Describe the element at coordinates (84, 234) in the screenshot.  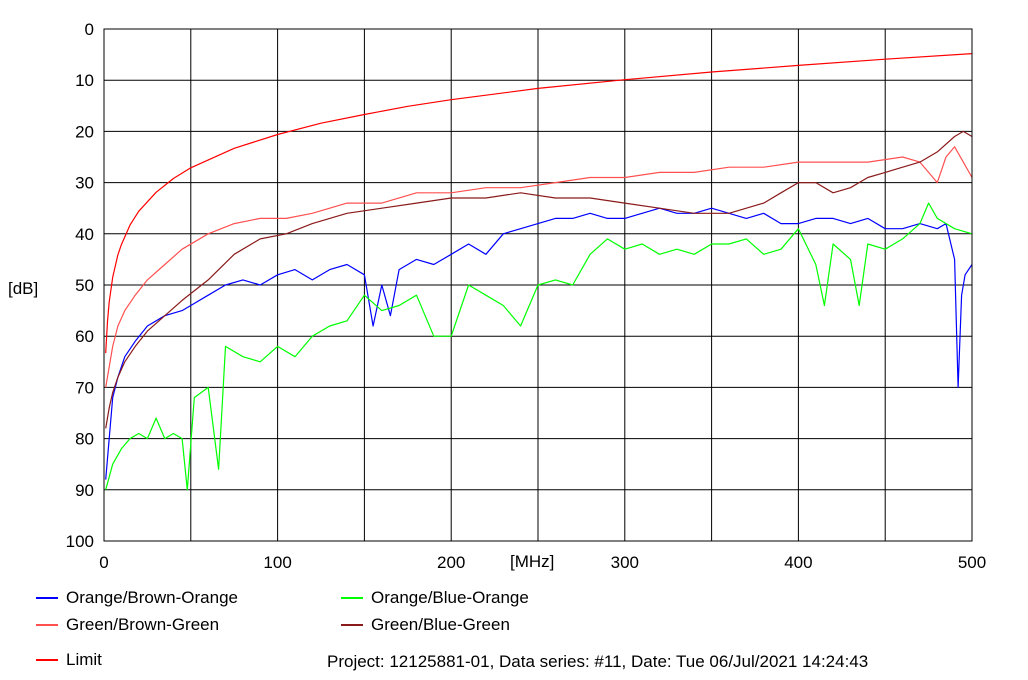
I see `y-tick-label: 40` at that location.